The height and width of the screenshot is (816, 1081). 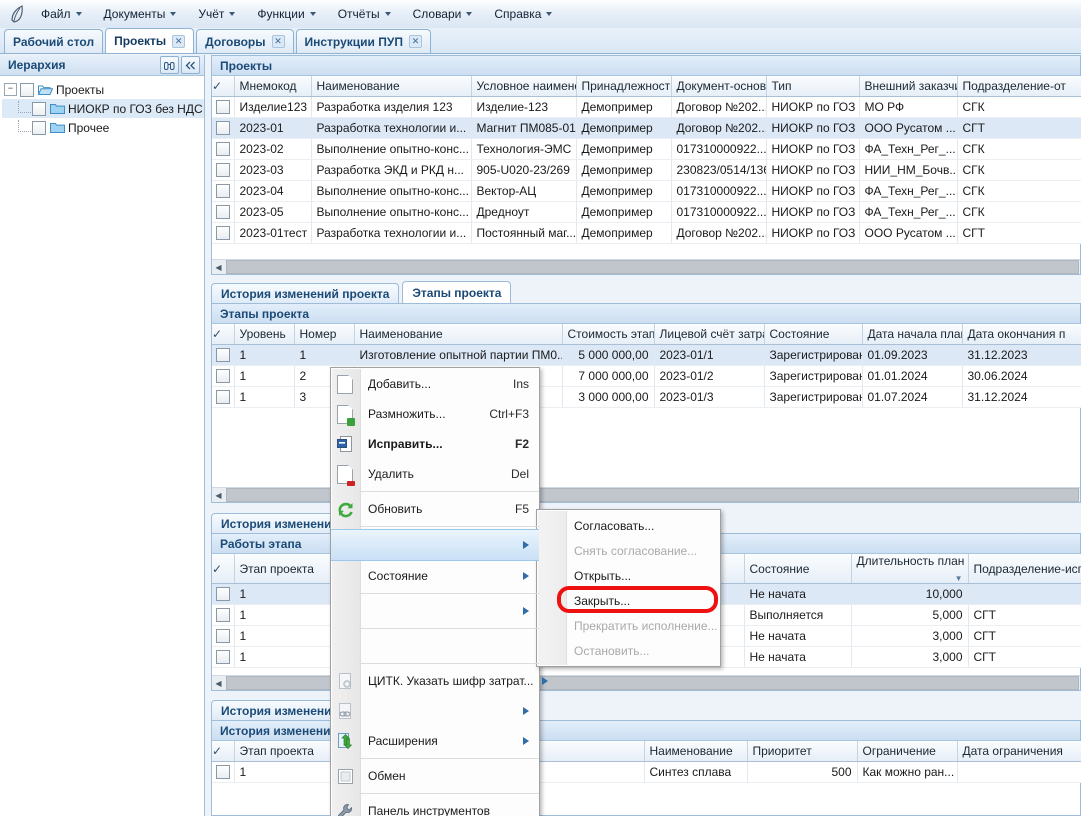 I want to click on menu-item-exchange: Расширения, so click(x=435, y=741).